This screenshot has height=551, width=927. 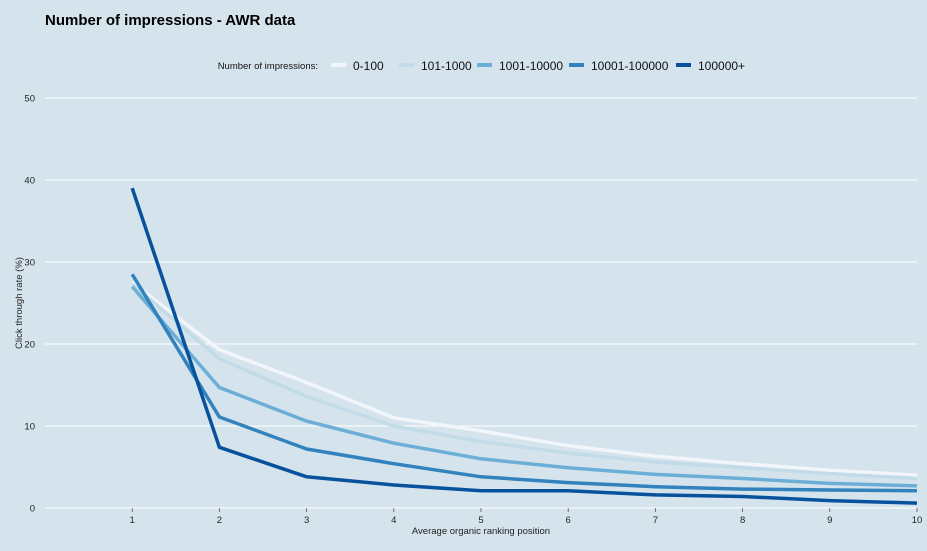 I want to click on x-tick-label: 1, so click(x=132, y=520).